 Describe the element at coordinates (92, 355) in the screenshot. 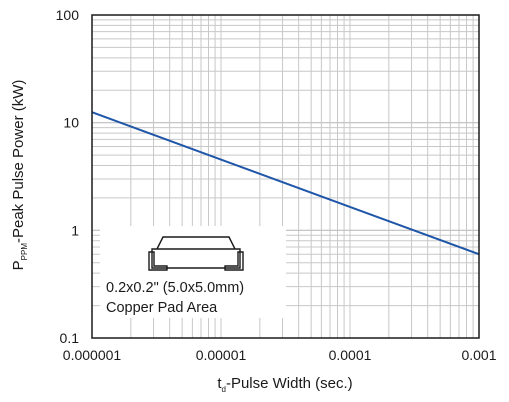

I see `x-tick-label: 0.000001` at that location.